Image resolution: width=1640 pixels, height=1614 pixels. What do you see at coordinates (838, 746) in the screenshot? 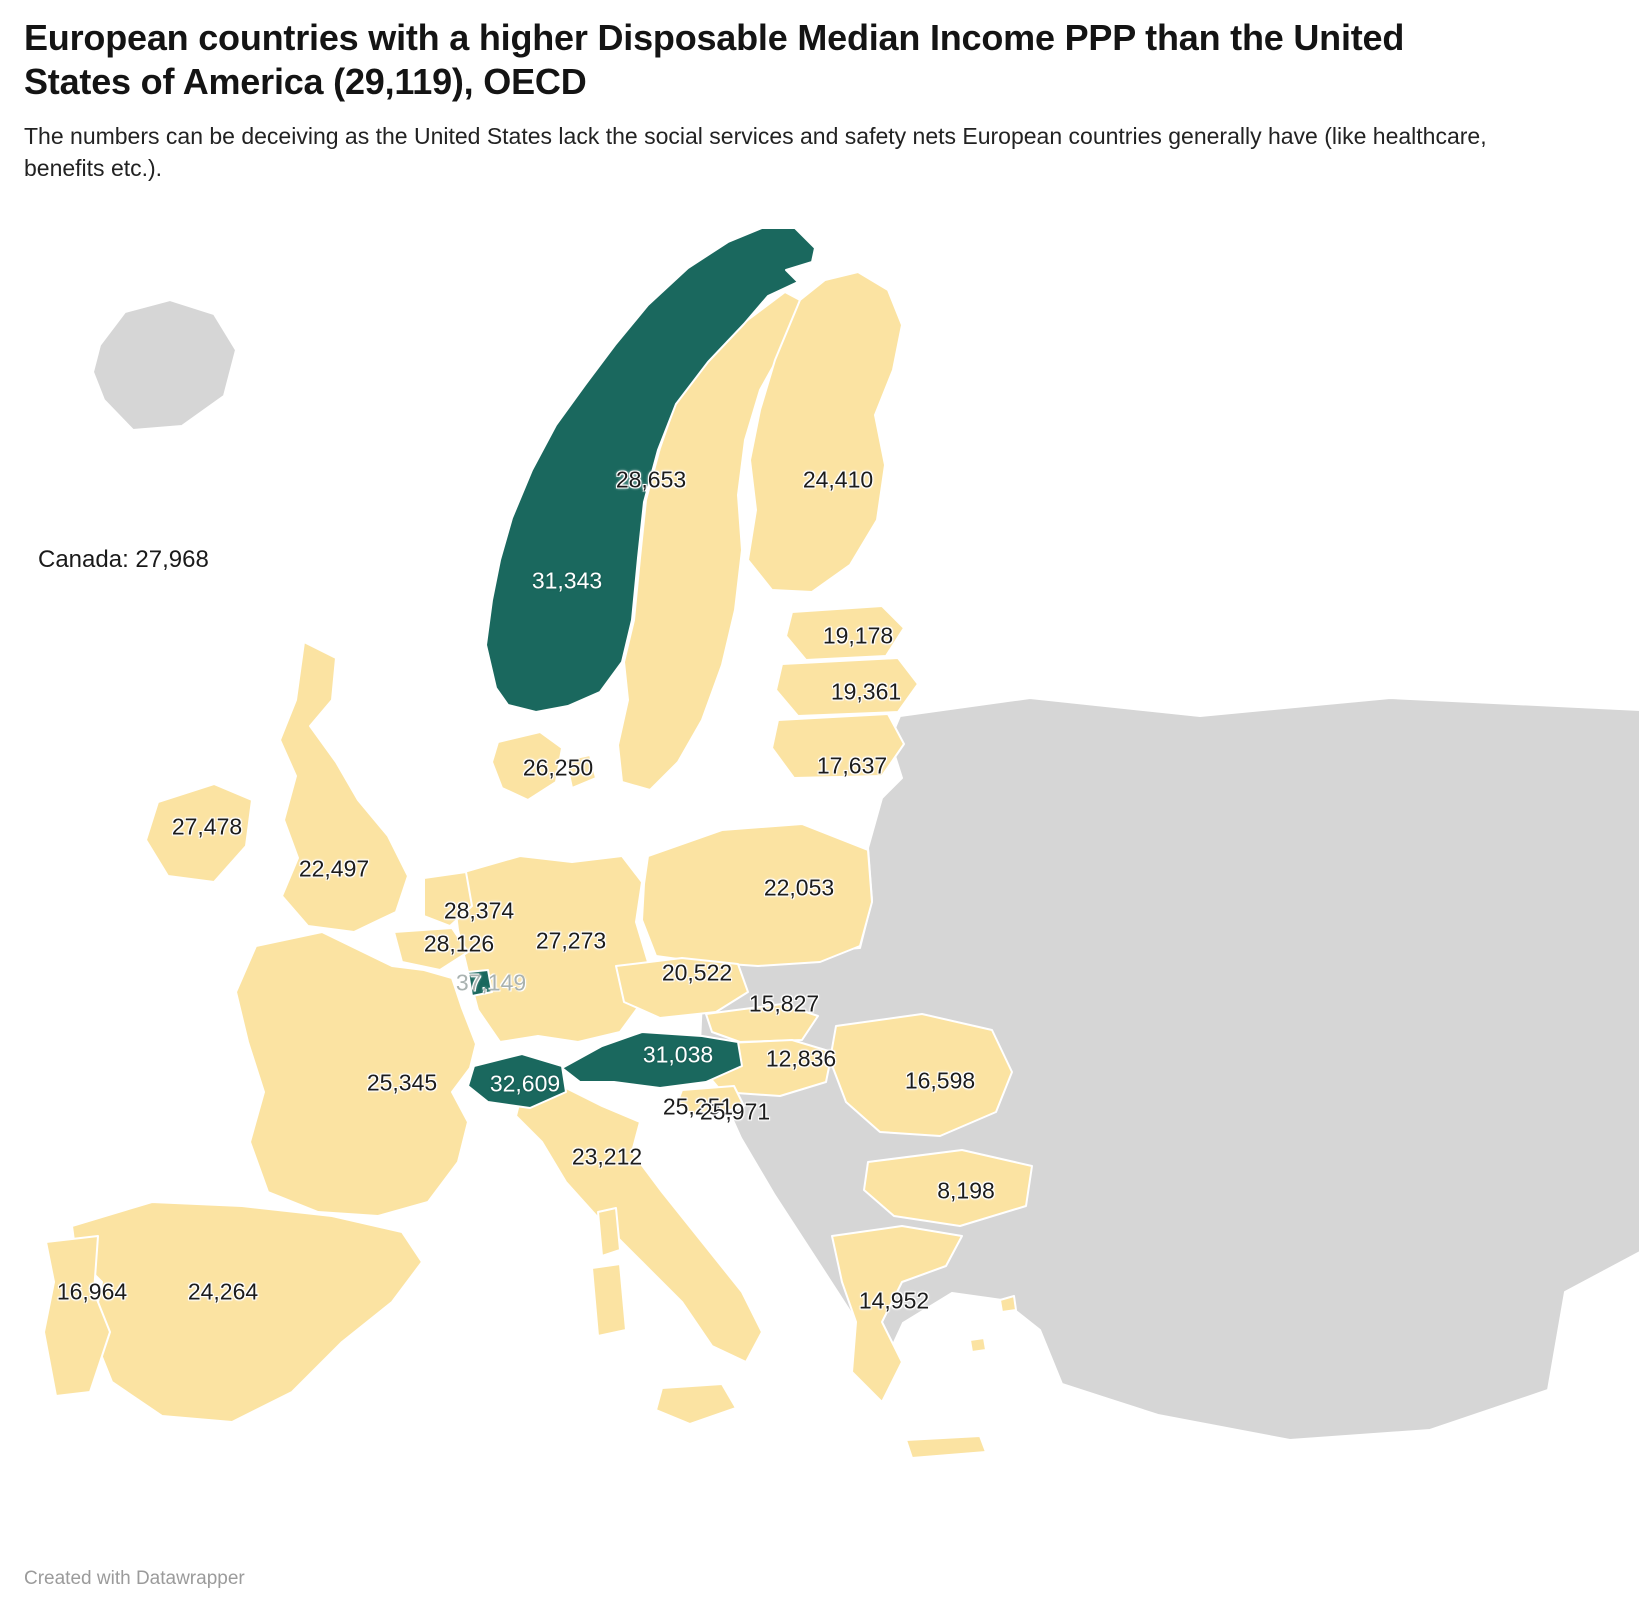
I see `country-shape-lithuania` at bounding box center [838, 746].